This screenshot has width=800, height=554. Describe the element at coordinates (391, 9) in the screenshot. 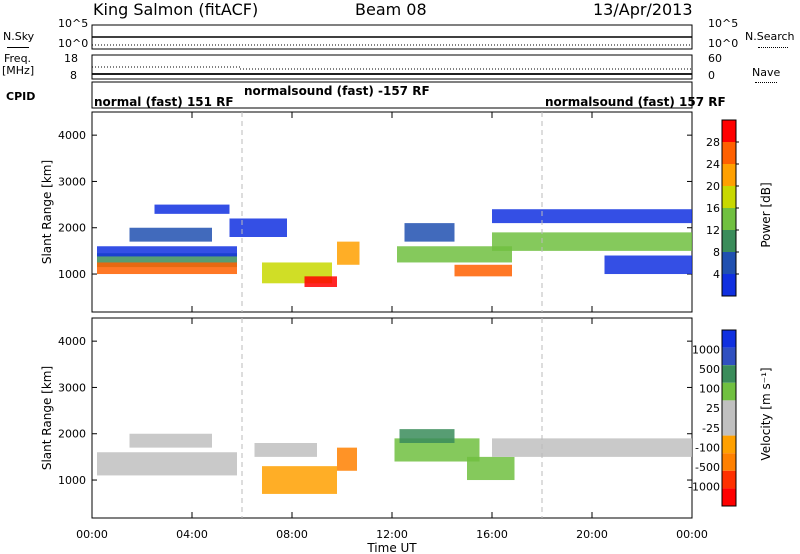

I see `beam-label: Beam 08` at that location.